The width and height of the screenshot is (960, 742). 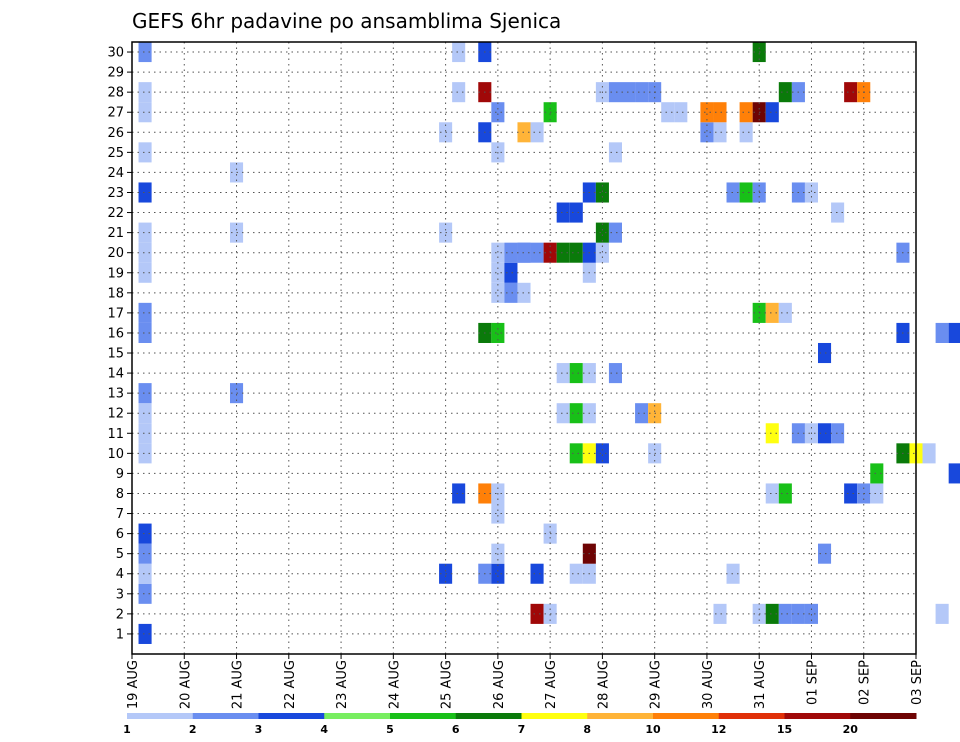 I want to click on y-tick-label: 15, so click(x=115, y=354).